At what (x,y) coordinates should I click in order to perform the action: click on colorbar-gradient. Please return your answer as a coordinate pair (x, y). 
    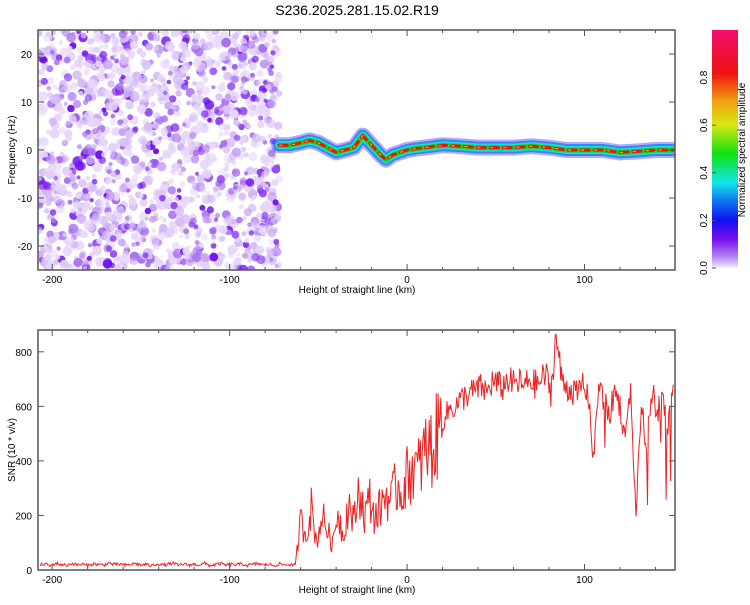
    Looking at the image, I should click on (725, 149).